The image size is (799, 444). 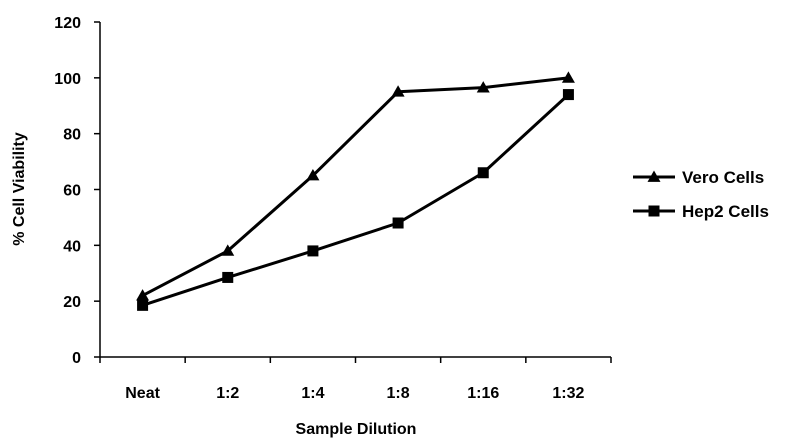 I want to click on x-tick-label: 1:4, so click(x=312, y=393).